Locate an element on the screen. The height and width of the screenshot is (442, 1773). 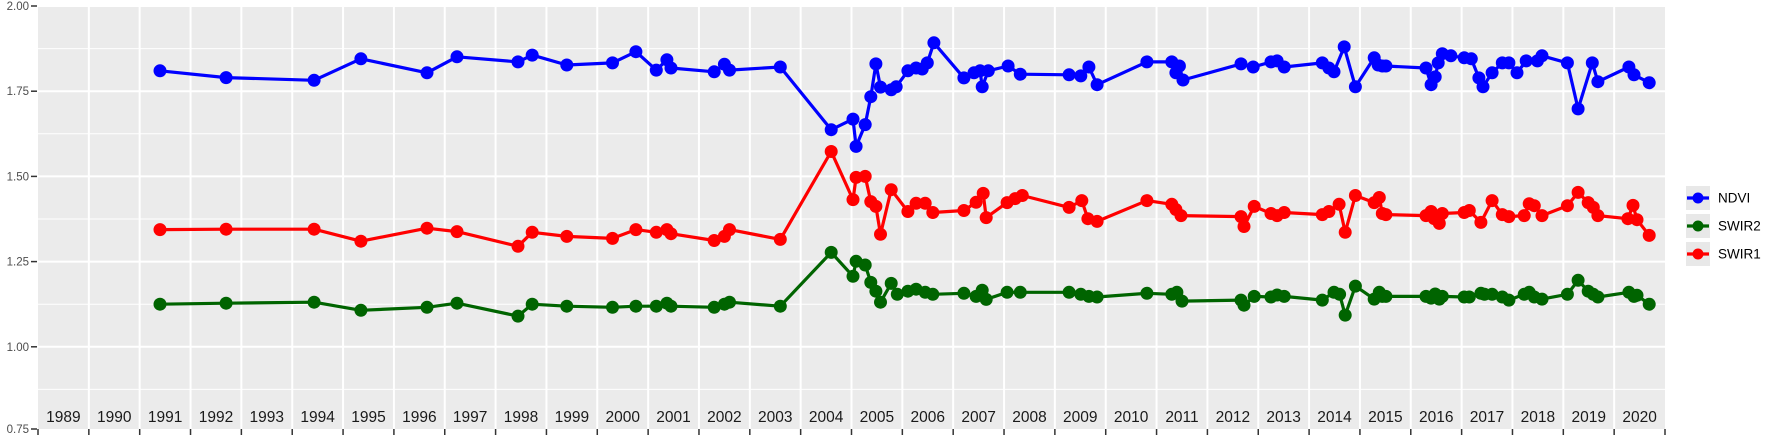
x-tick-label: 2016 is located at coordinates (1436, 417).